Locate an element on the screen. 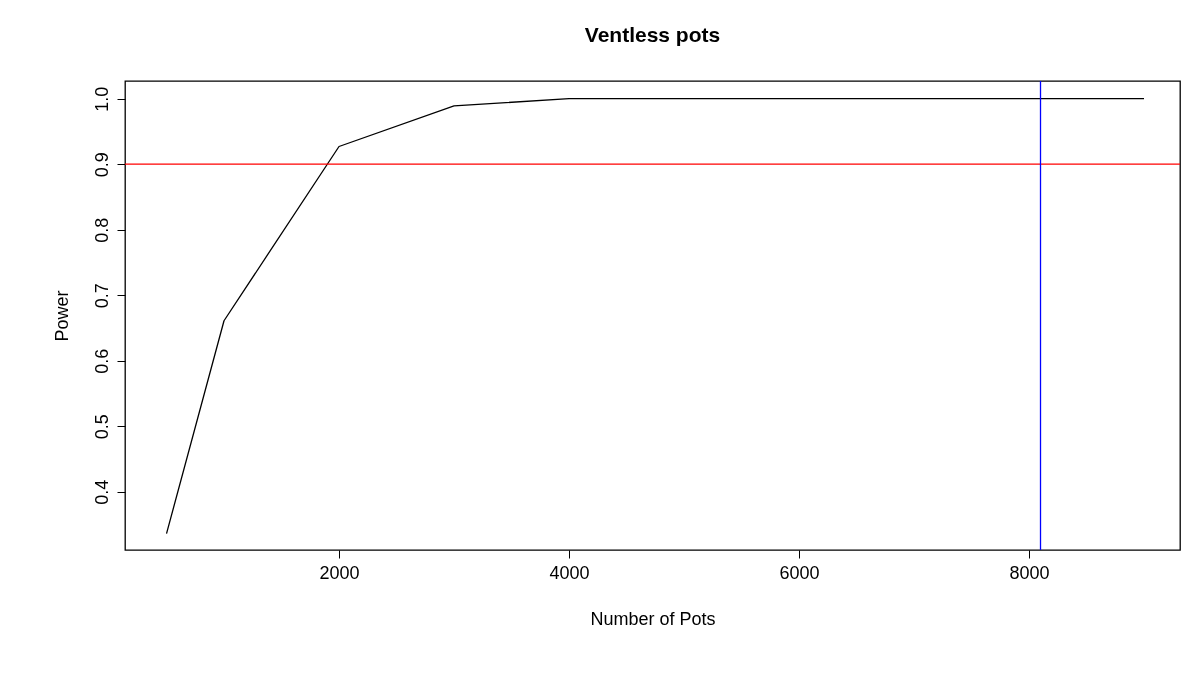 The height and width of the screenshot is (675, 1181). y-tick-label: 0.7 is located at coordinates (101, 296).